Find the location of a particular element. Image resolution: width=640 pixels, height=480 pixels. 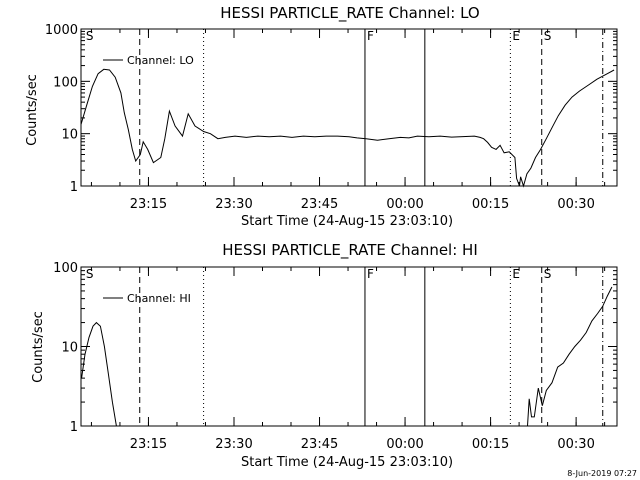

y-tick-label: 1000 is located at coordinates (61, 30).